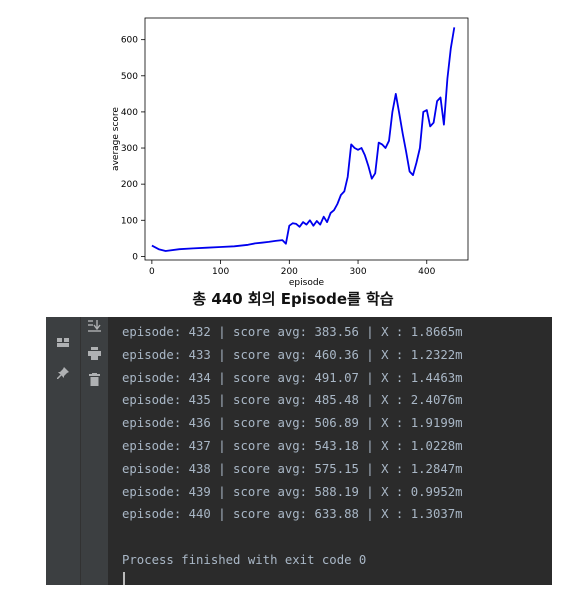  Describe the element at coordinates (152, 272) in the screenshot. I see `x-tick-label: 0` at that location.